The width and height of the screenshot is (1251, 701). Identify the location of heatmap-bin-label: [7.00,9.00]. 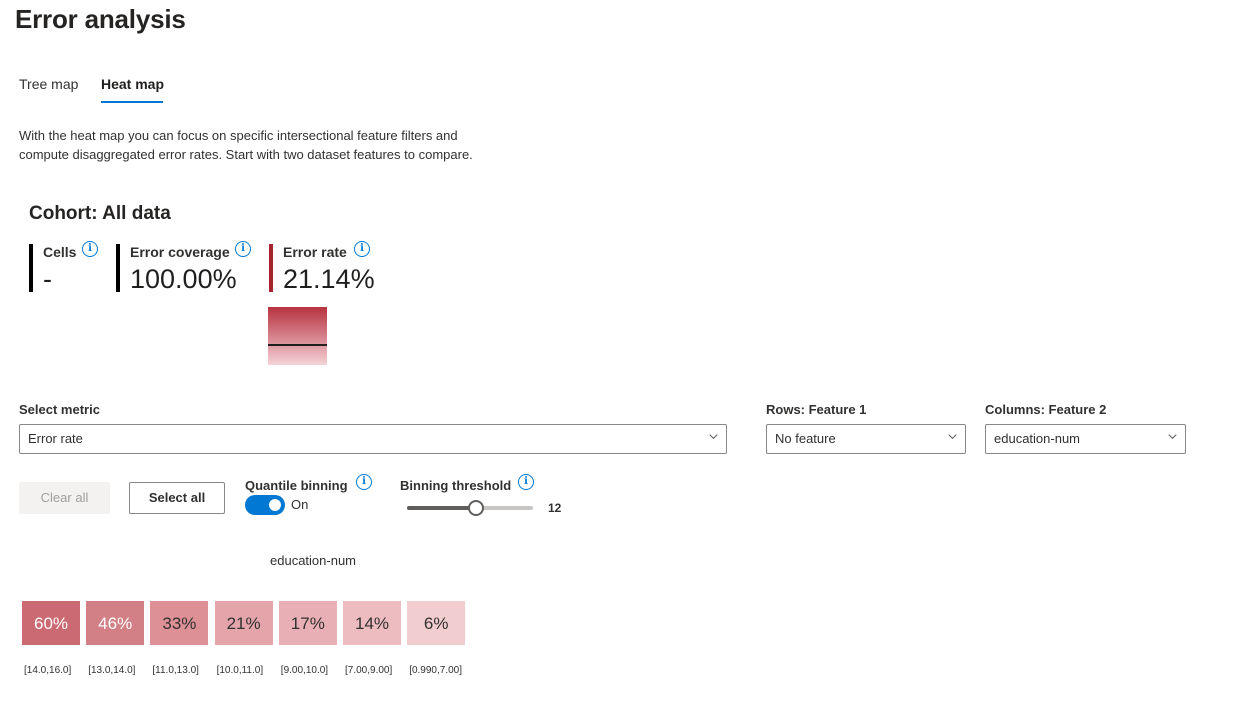
(369, 670).